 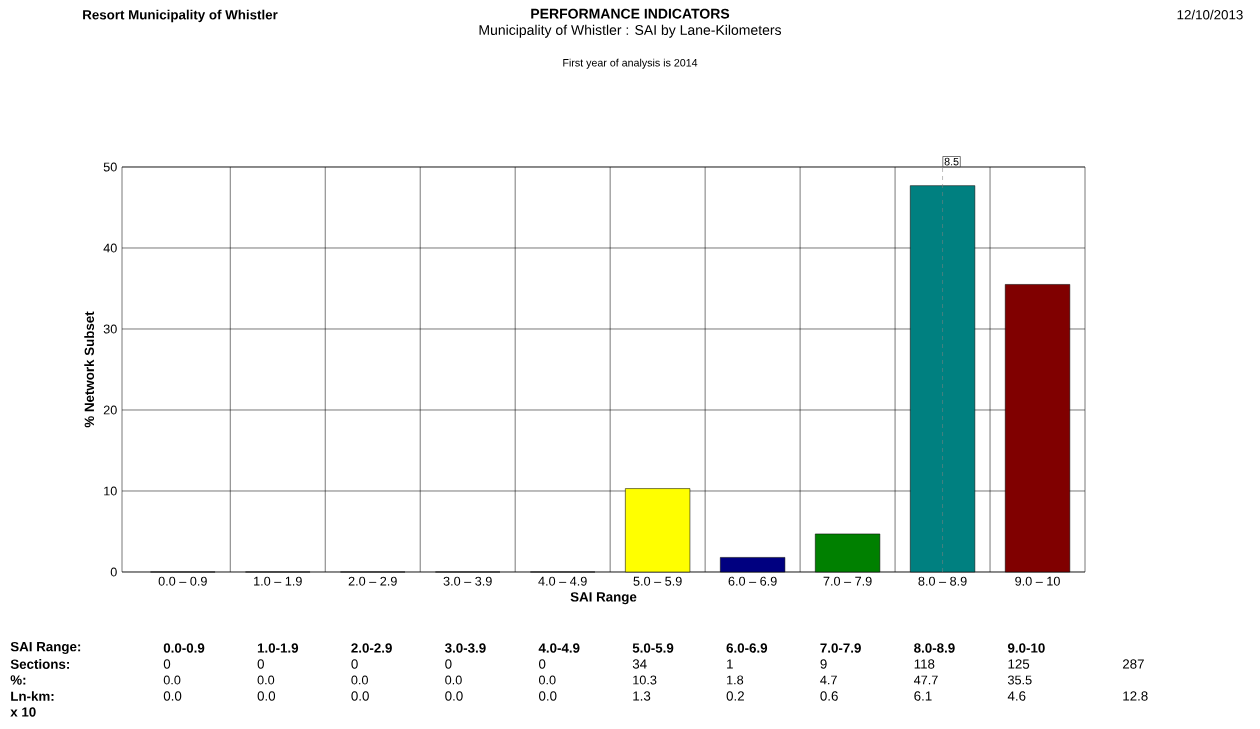 I want to click on x-tick-label: 1.0 – 1.9, so click(x=278, y=581).